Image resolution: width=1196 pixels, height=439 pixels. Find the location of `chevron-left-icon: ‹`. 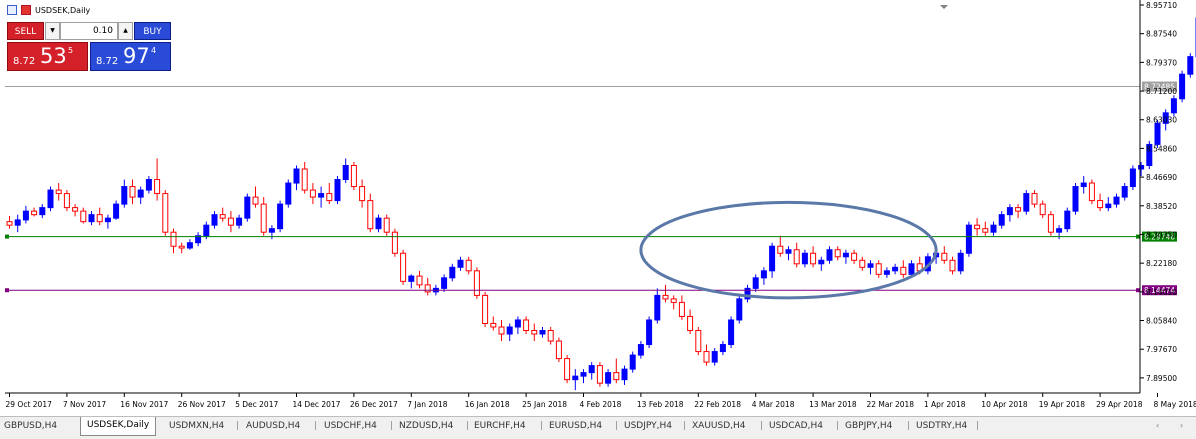

chevron-left-icon: ‹ is located at coordinates (1158, 425).